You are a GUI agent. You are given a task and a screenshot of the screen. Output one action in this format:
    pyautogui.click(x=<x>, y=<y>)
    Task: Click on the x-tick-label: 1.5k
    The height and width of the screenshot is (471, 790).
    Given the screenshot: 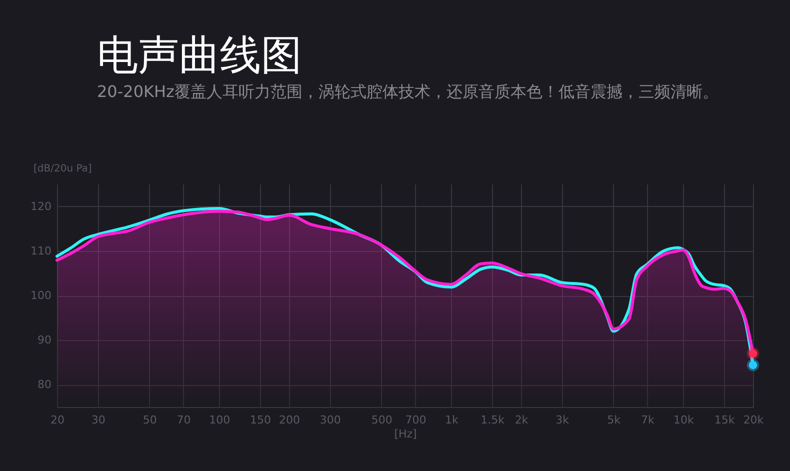 What is the action you would take?
    pyautogui.click(x=493, y=420)
    